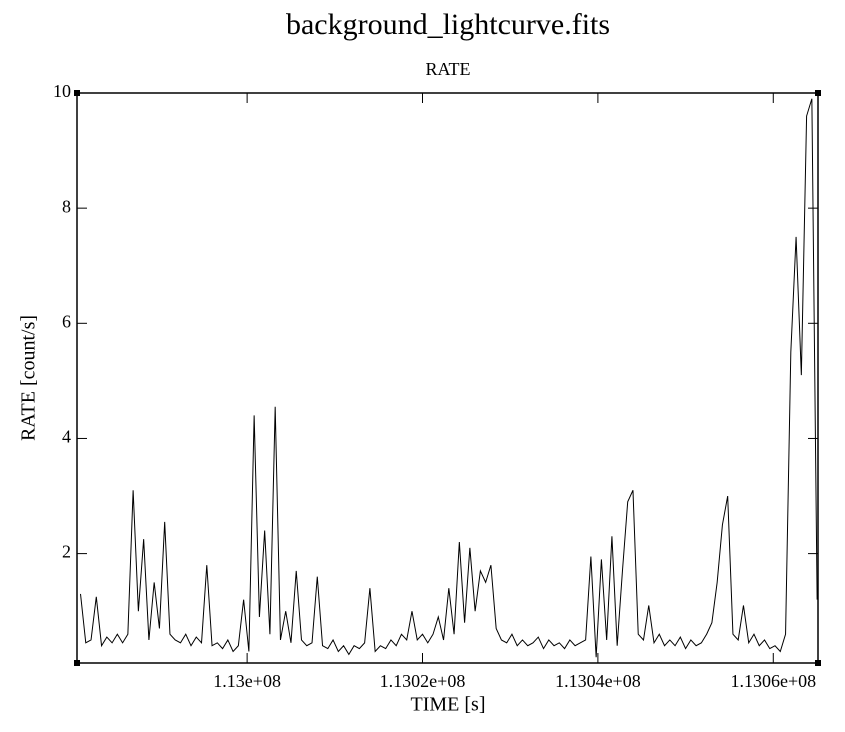  Describe the element at coordinates (29, 378) in the screenshot. I see `y-axis-label: RATE [count/s]` at that location.